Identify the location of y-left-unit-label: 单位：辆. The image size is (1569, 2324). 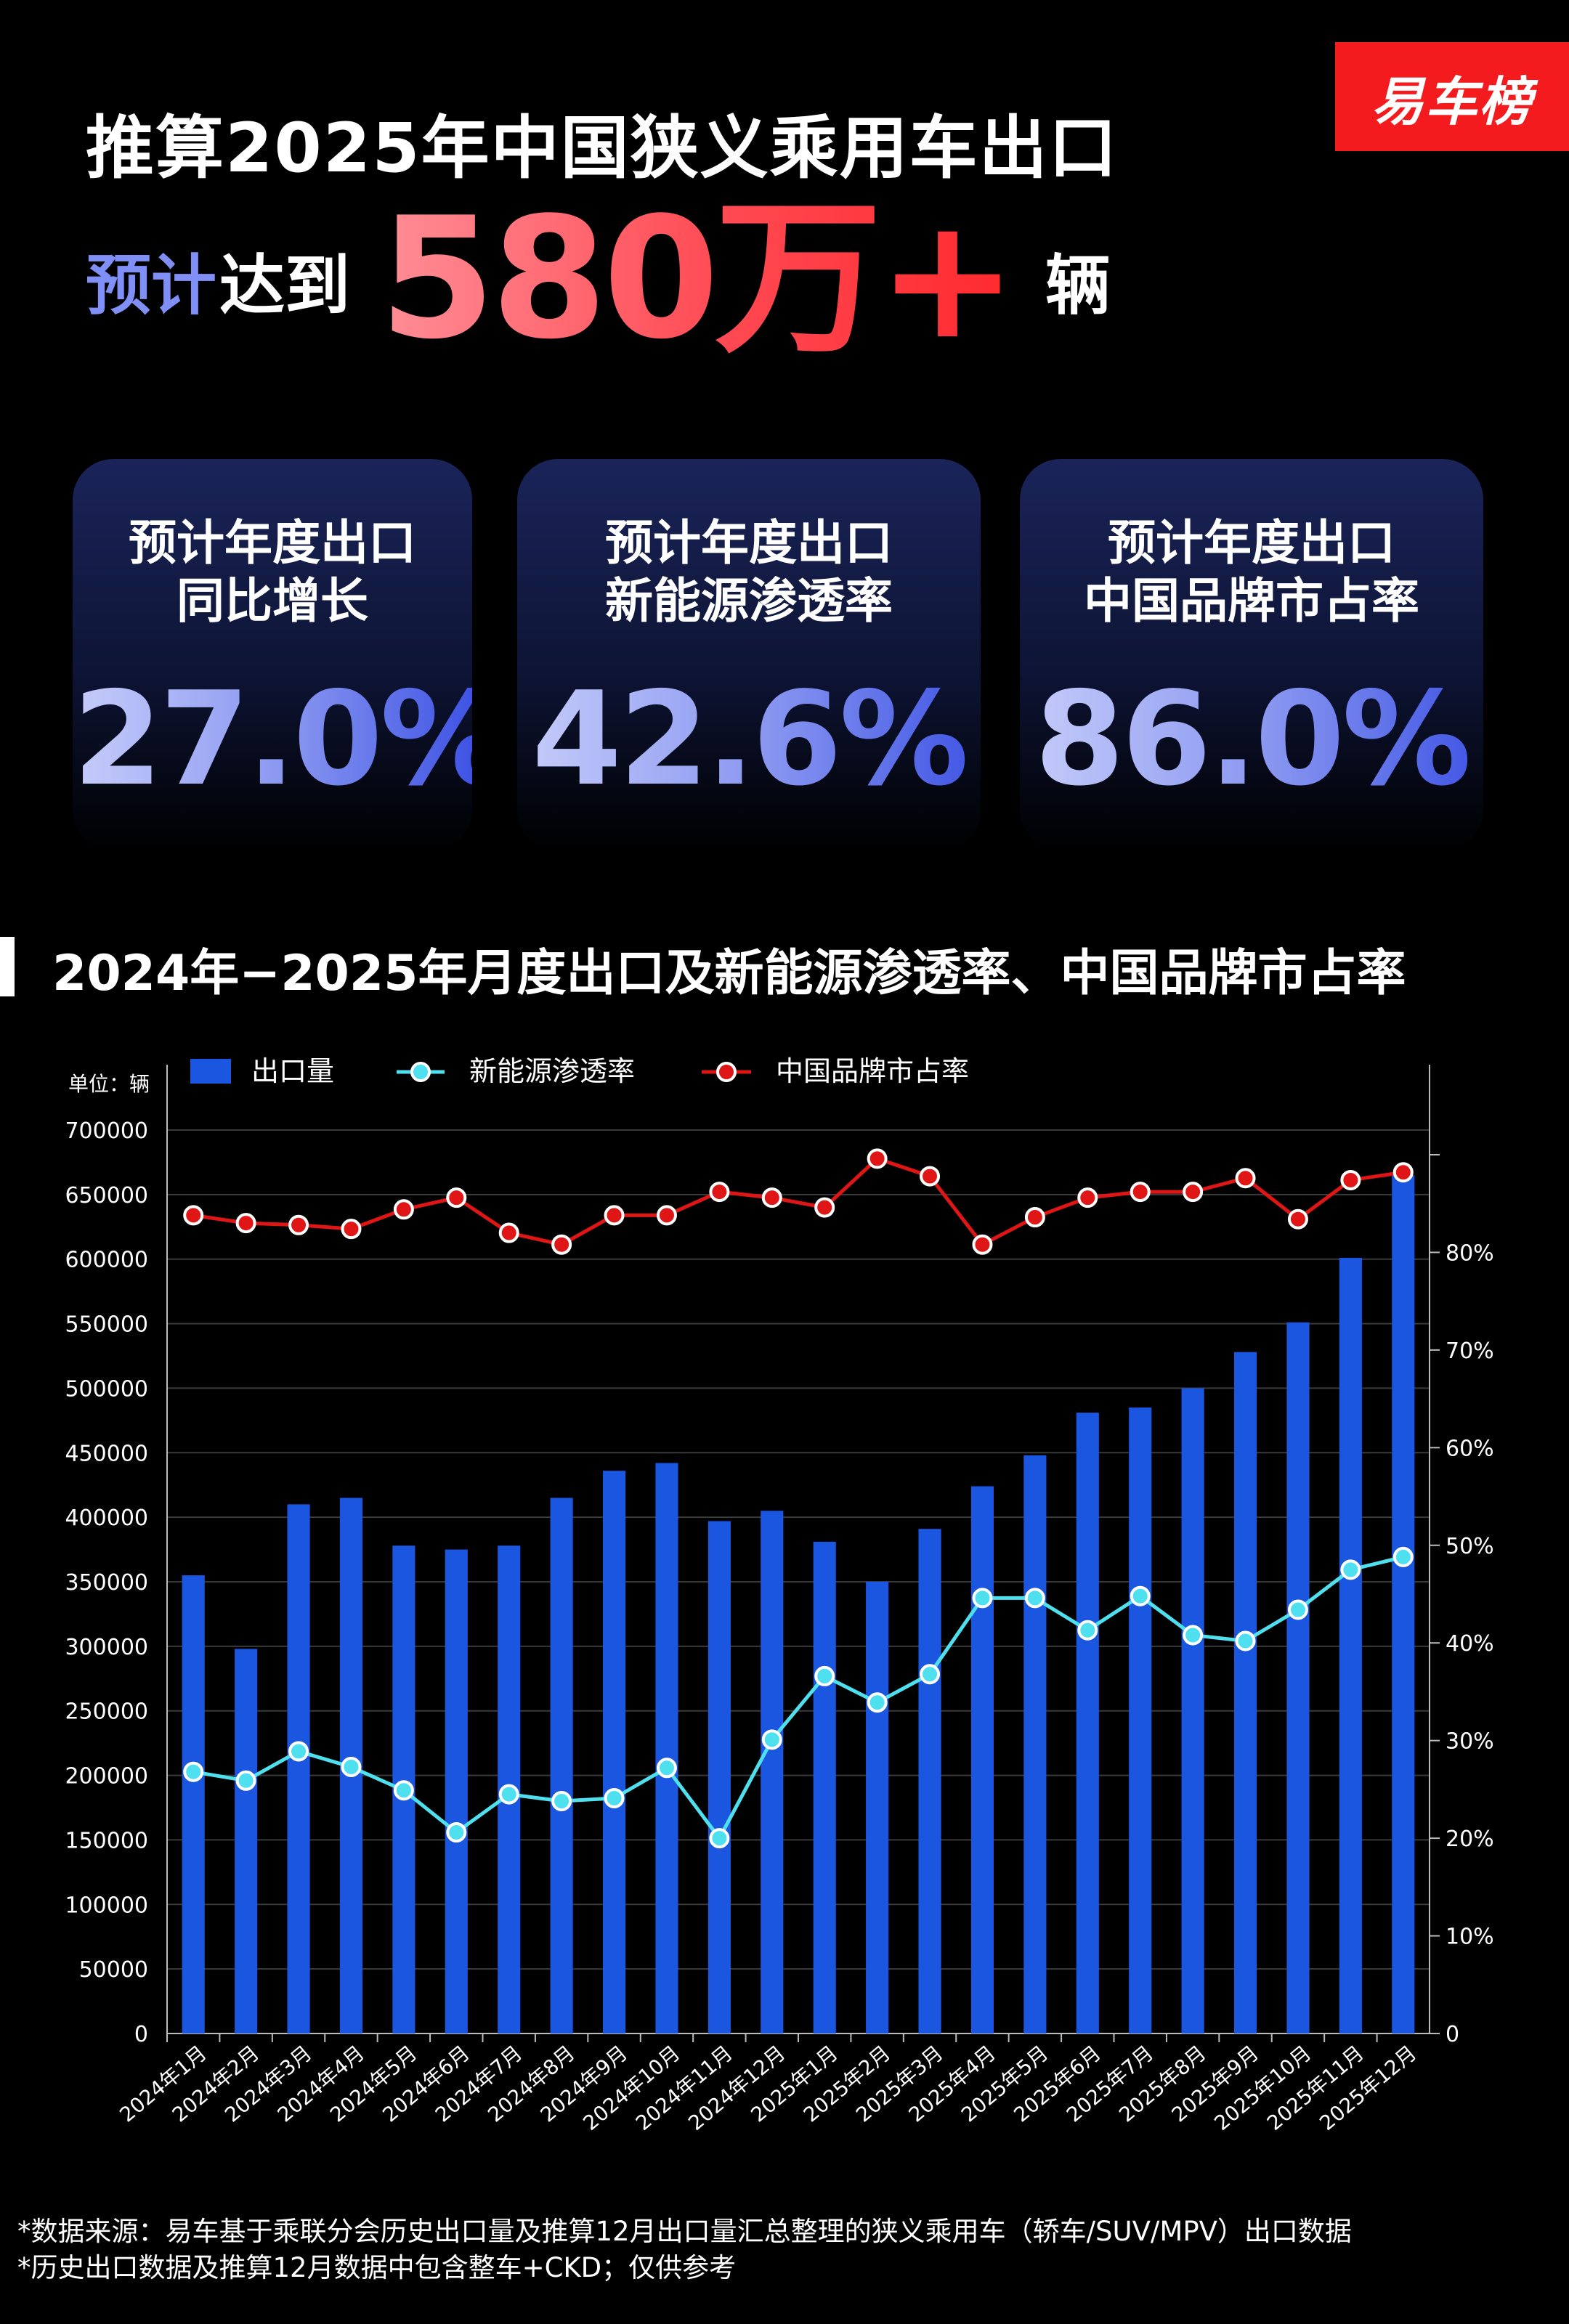
(109, 1084).